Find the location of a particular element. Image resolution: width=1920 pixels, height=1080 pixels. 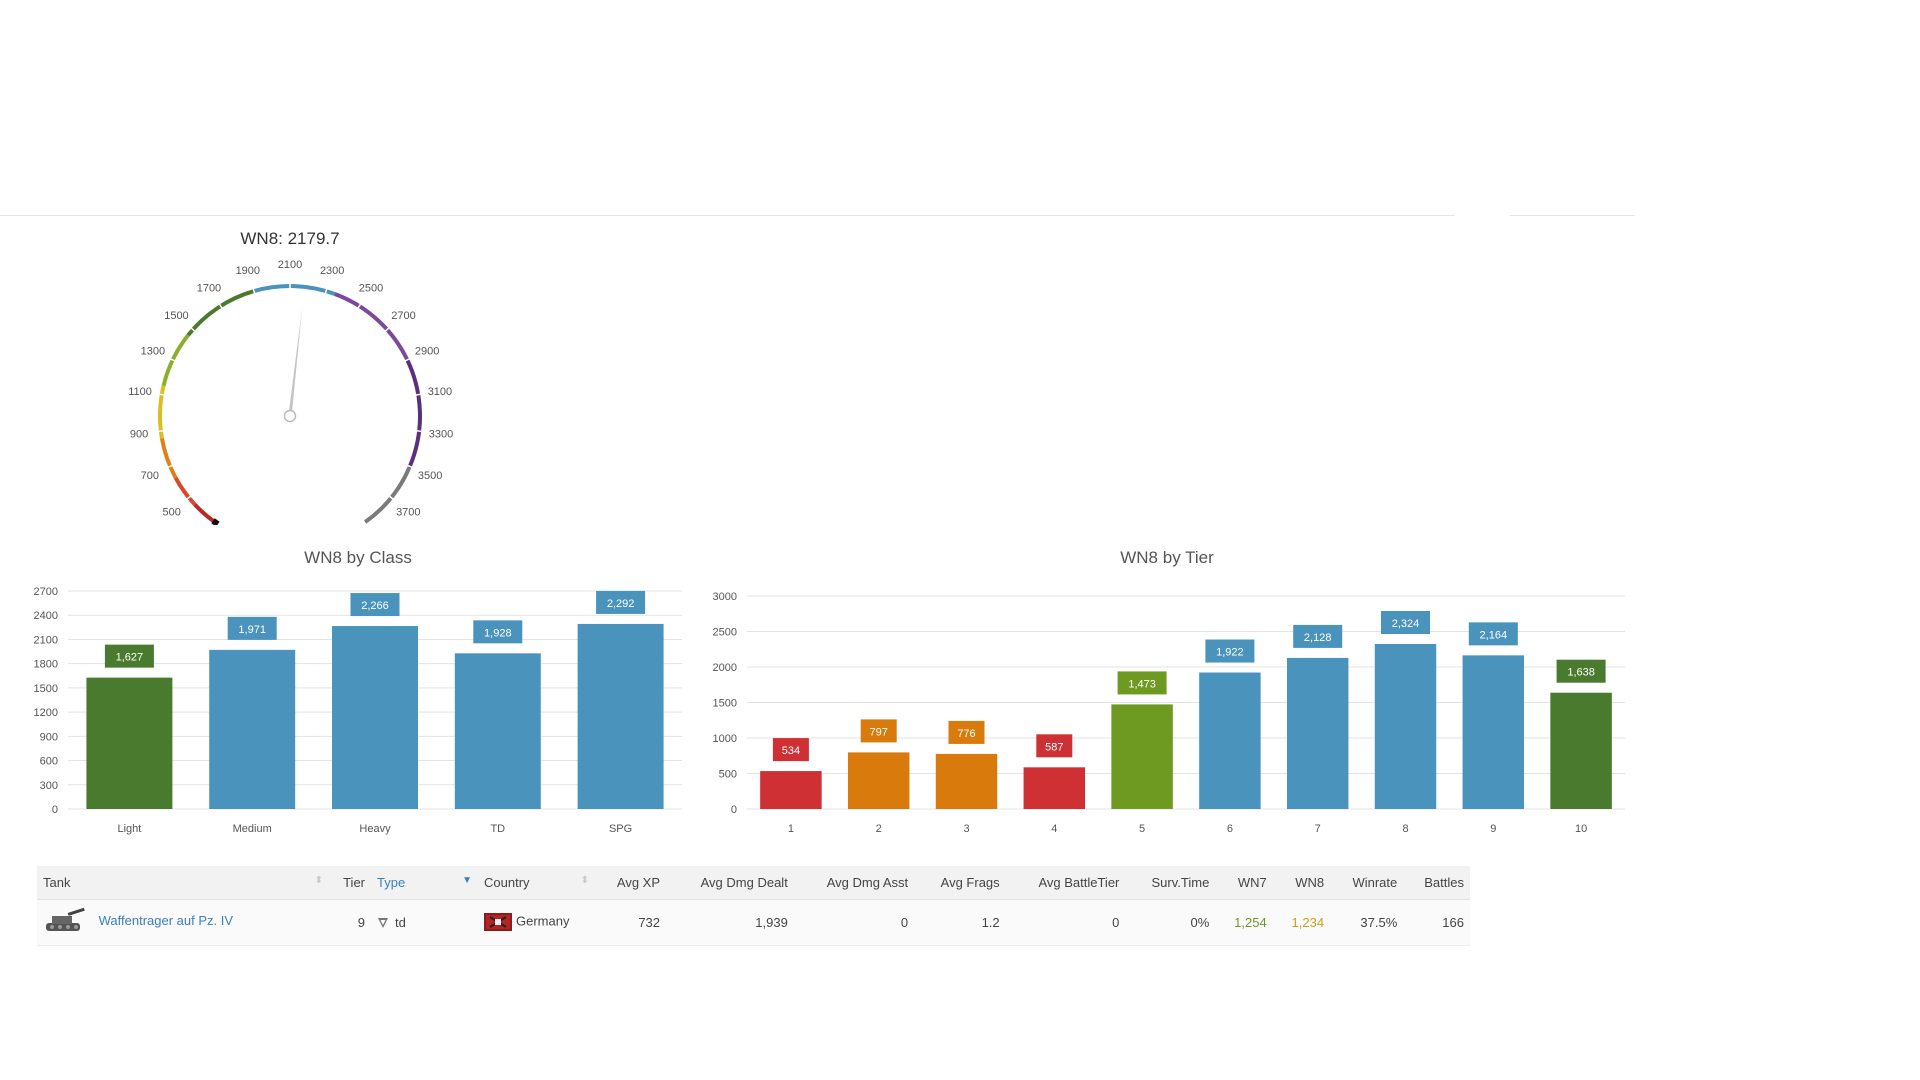

gauge-tick-label: 2100 is located at coordinates (290, 265).